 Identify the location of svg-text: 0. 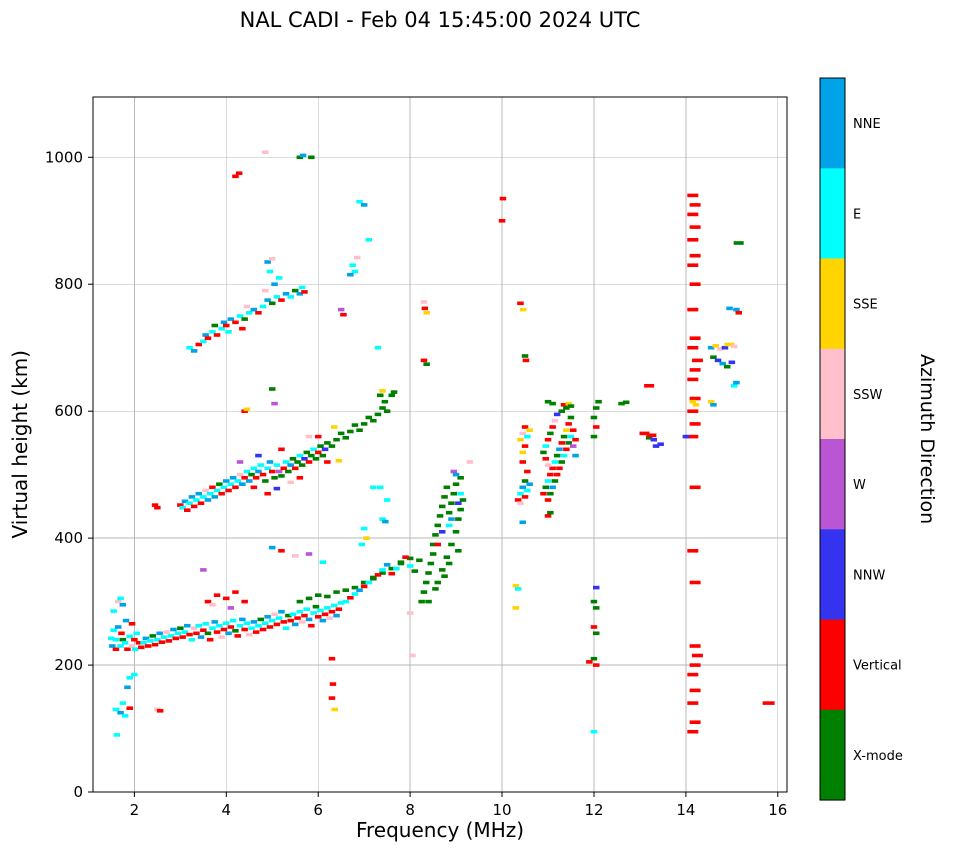
(78, 792).